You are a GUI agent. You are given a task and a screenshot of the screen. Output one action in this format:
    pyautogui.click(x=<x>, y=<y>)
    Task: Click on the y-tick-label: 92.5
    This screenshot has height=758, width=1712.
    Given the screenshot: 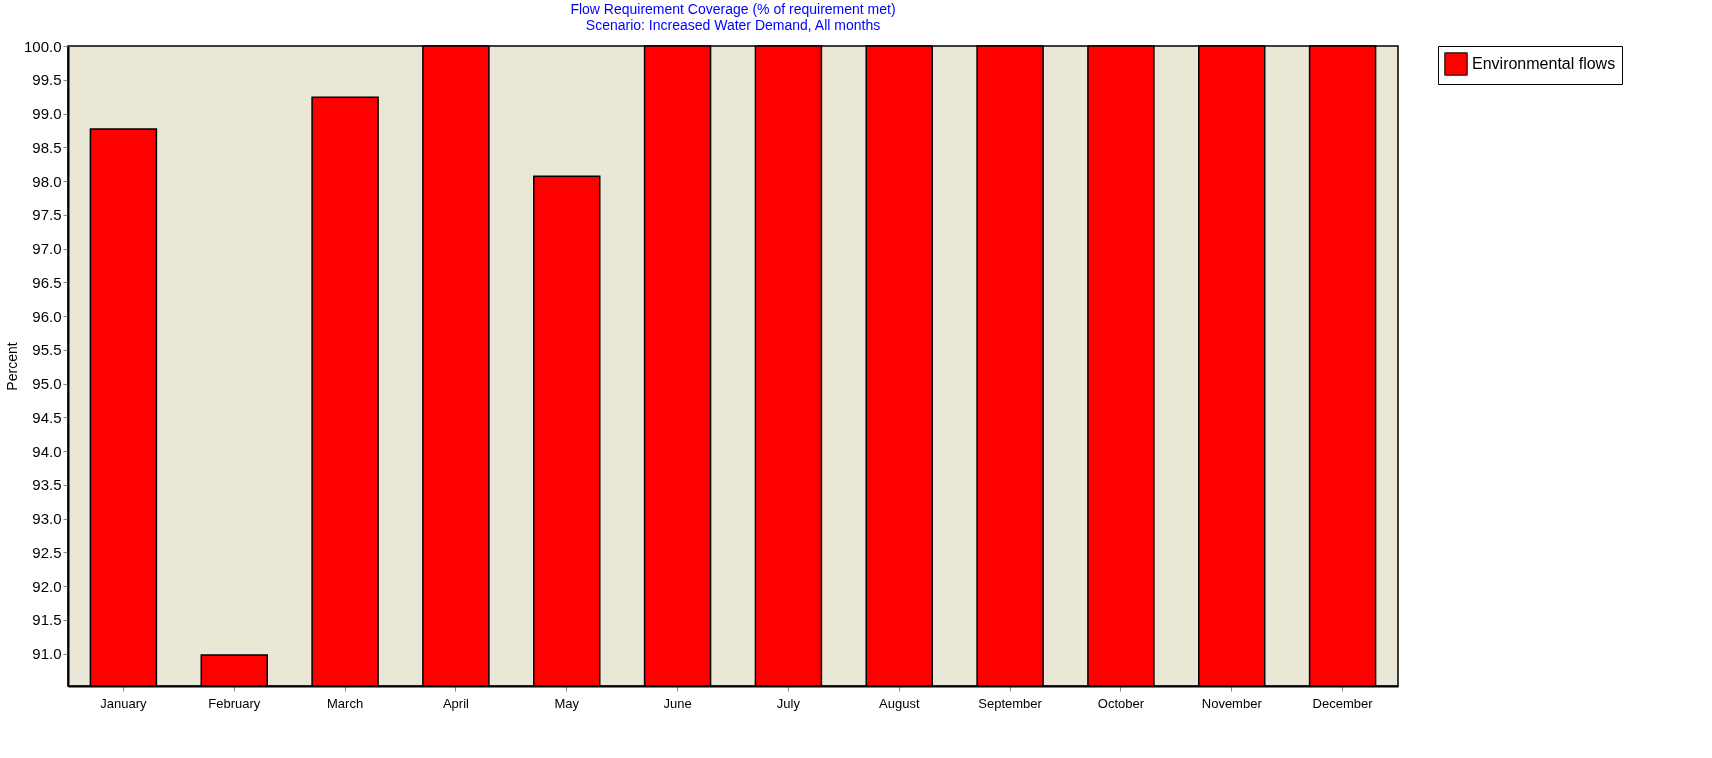 What is the action you would take?
    pyautogui.click(x=47, y=552)
    